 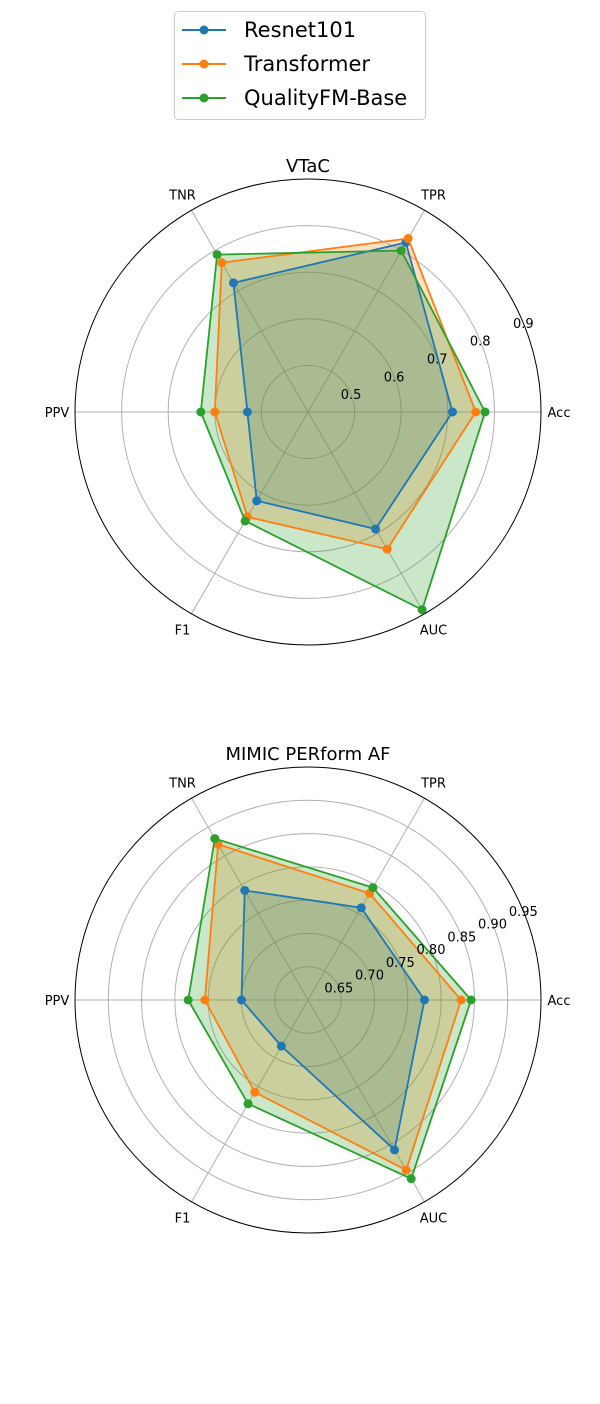 What do you see at coordinates (461, 937) in the screenshot?
I see `radial-tick-label: 0.85` at bounding box center [461, 937].